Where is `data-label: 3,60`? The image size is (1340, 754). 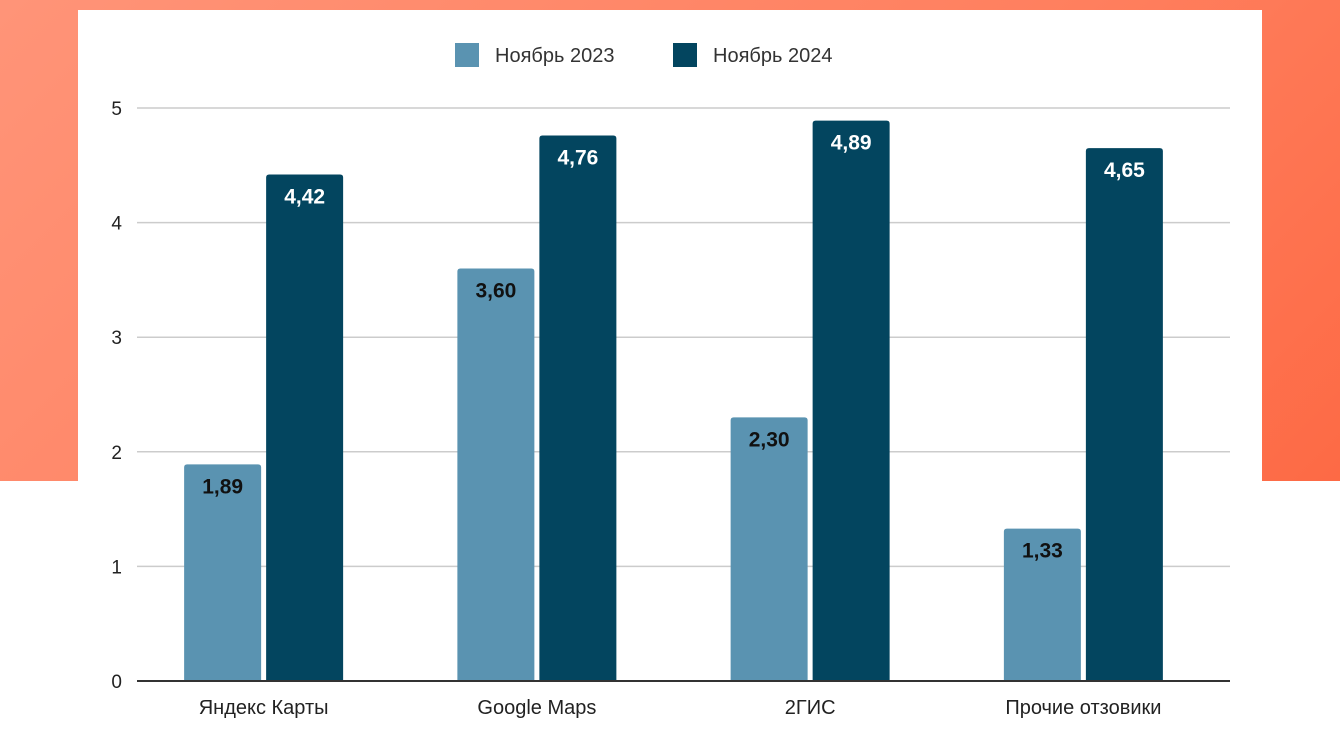 data-label: 3,60 is located at coordinates (495, 290).